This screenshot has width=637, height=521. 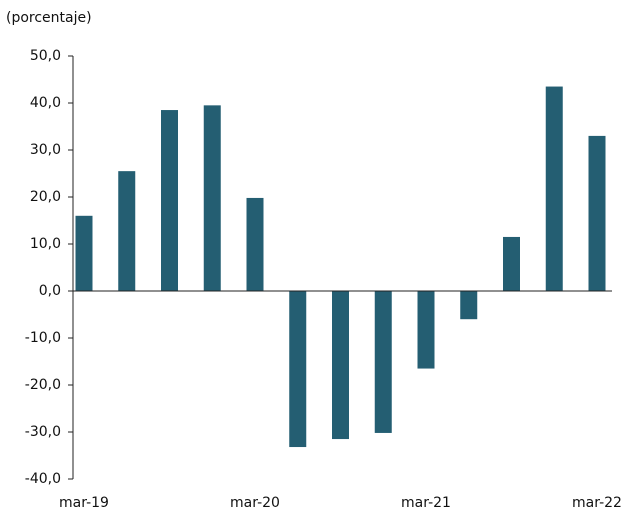 I want to click on x-tick-label: mar-20, so click(x=255, y=503).